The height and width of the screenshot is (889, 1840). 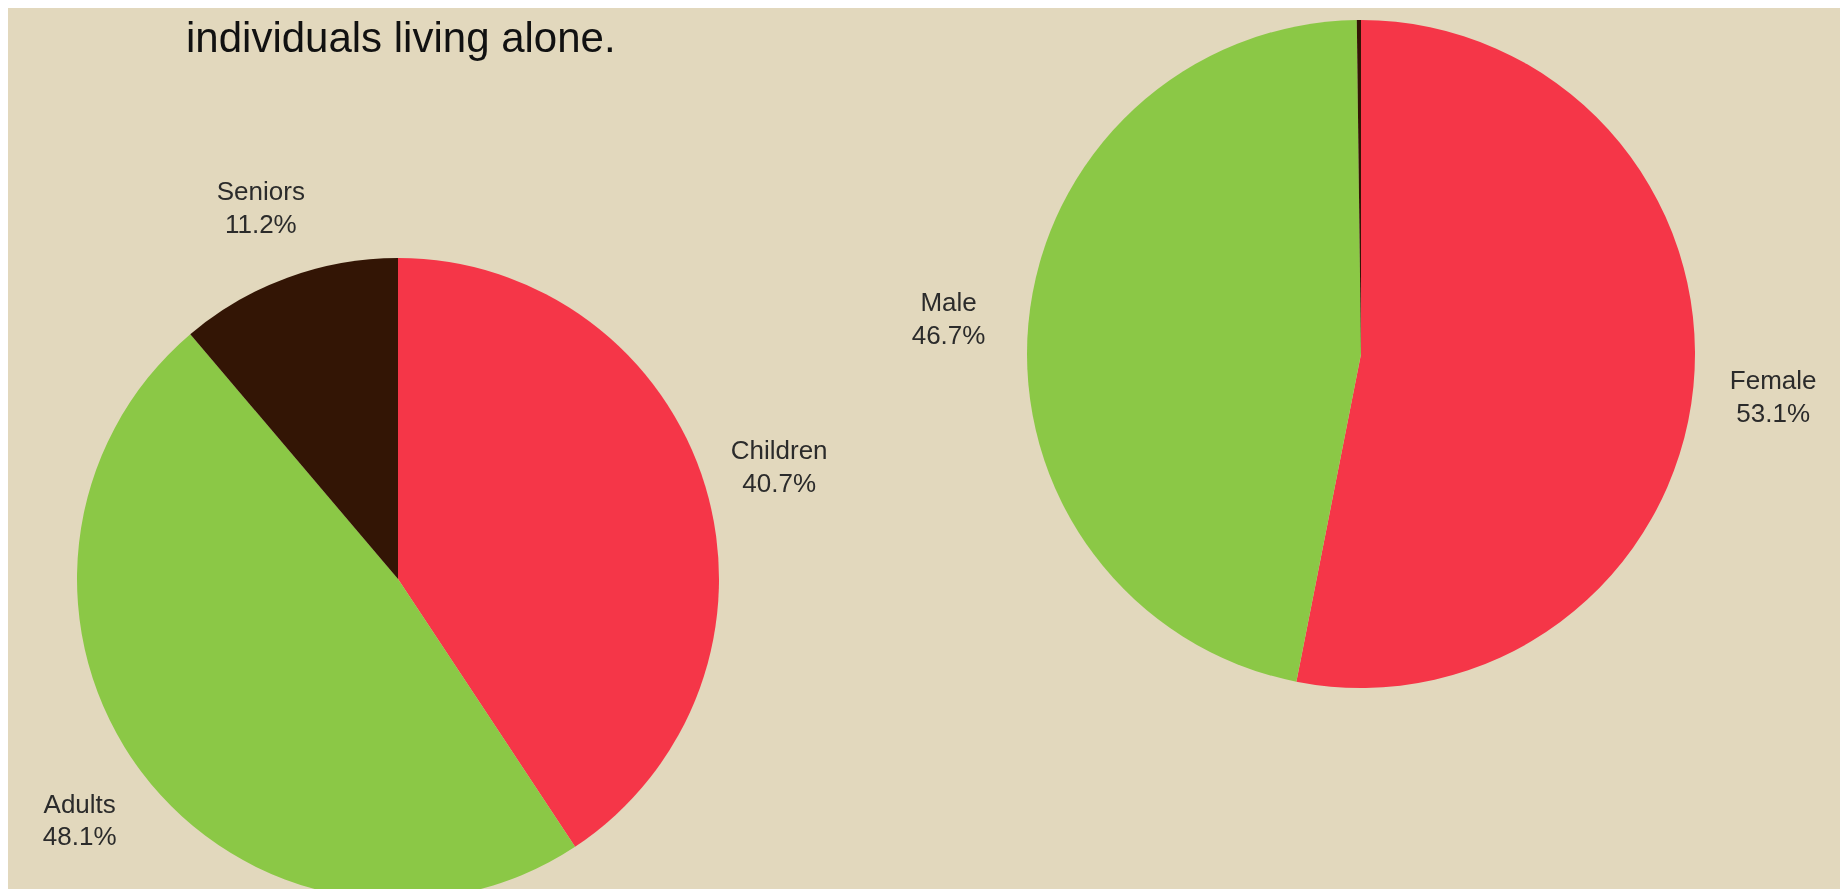 I want to click on slice-label: Male, so click(x=948, y=302).